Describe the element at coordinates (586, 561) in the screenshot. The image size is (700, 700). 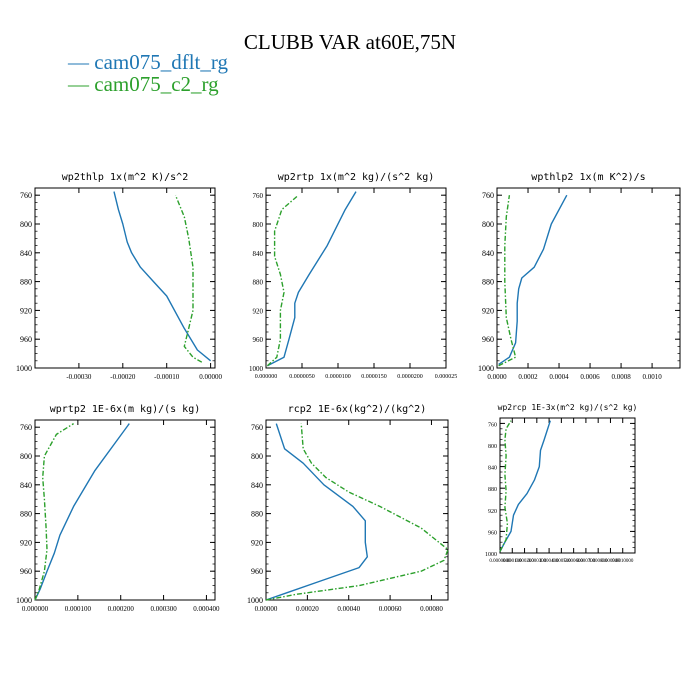
I see `x-tick-label: 0.000700` at that location.